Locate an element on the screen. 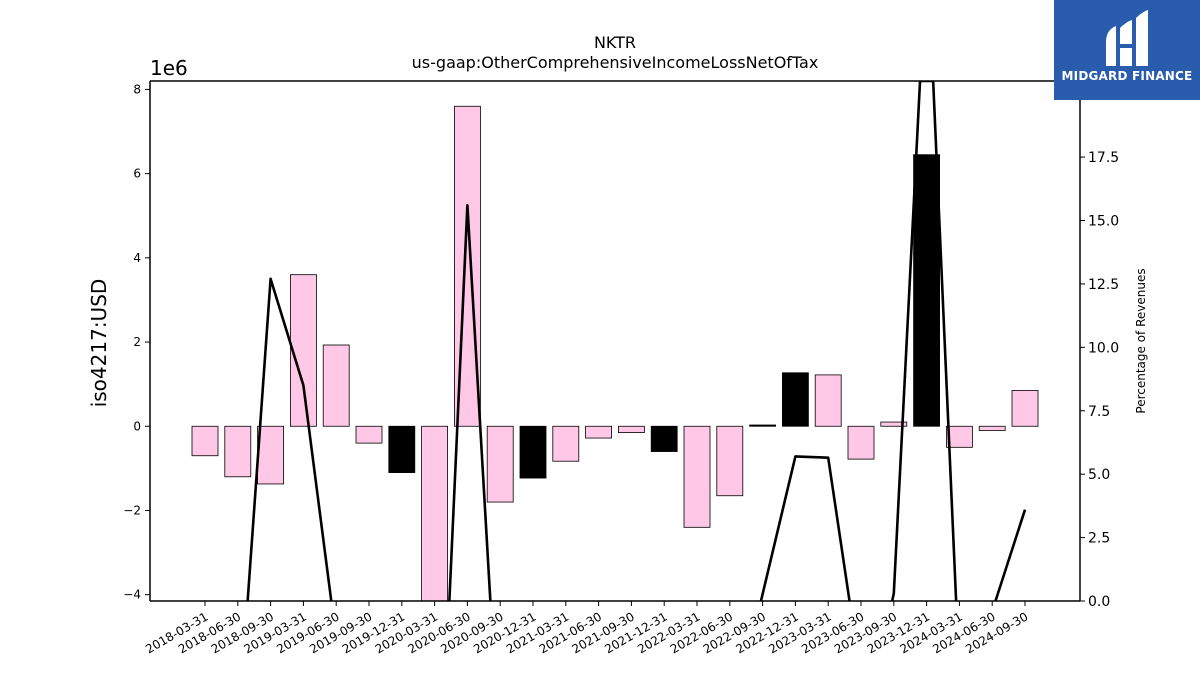 The width and height of the screenshot is (1200, 675). logo-text: MIDGARD FINANCE is located at coordinates (1127, 76).